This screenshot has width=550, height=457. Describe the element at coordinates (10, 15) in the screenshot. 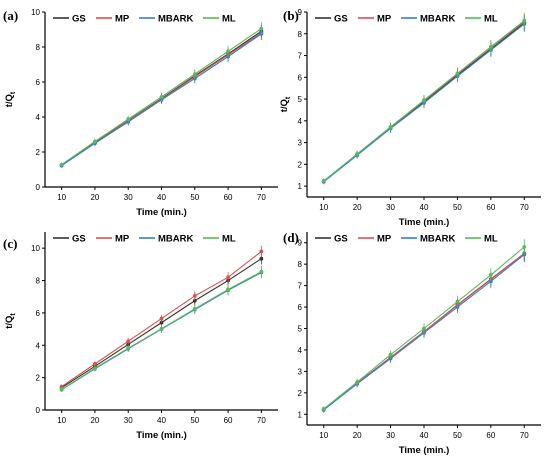

I see `panel-label: (a)` at that location.